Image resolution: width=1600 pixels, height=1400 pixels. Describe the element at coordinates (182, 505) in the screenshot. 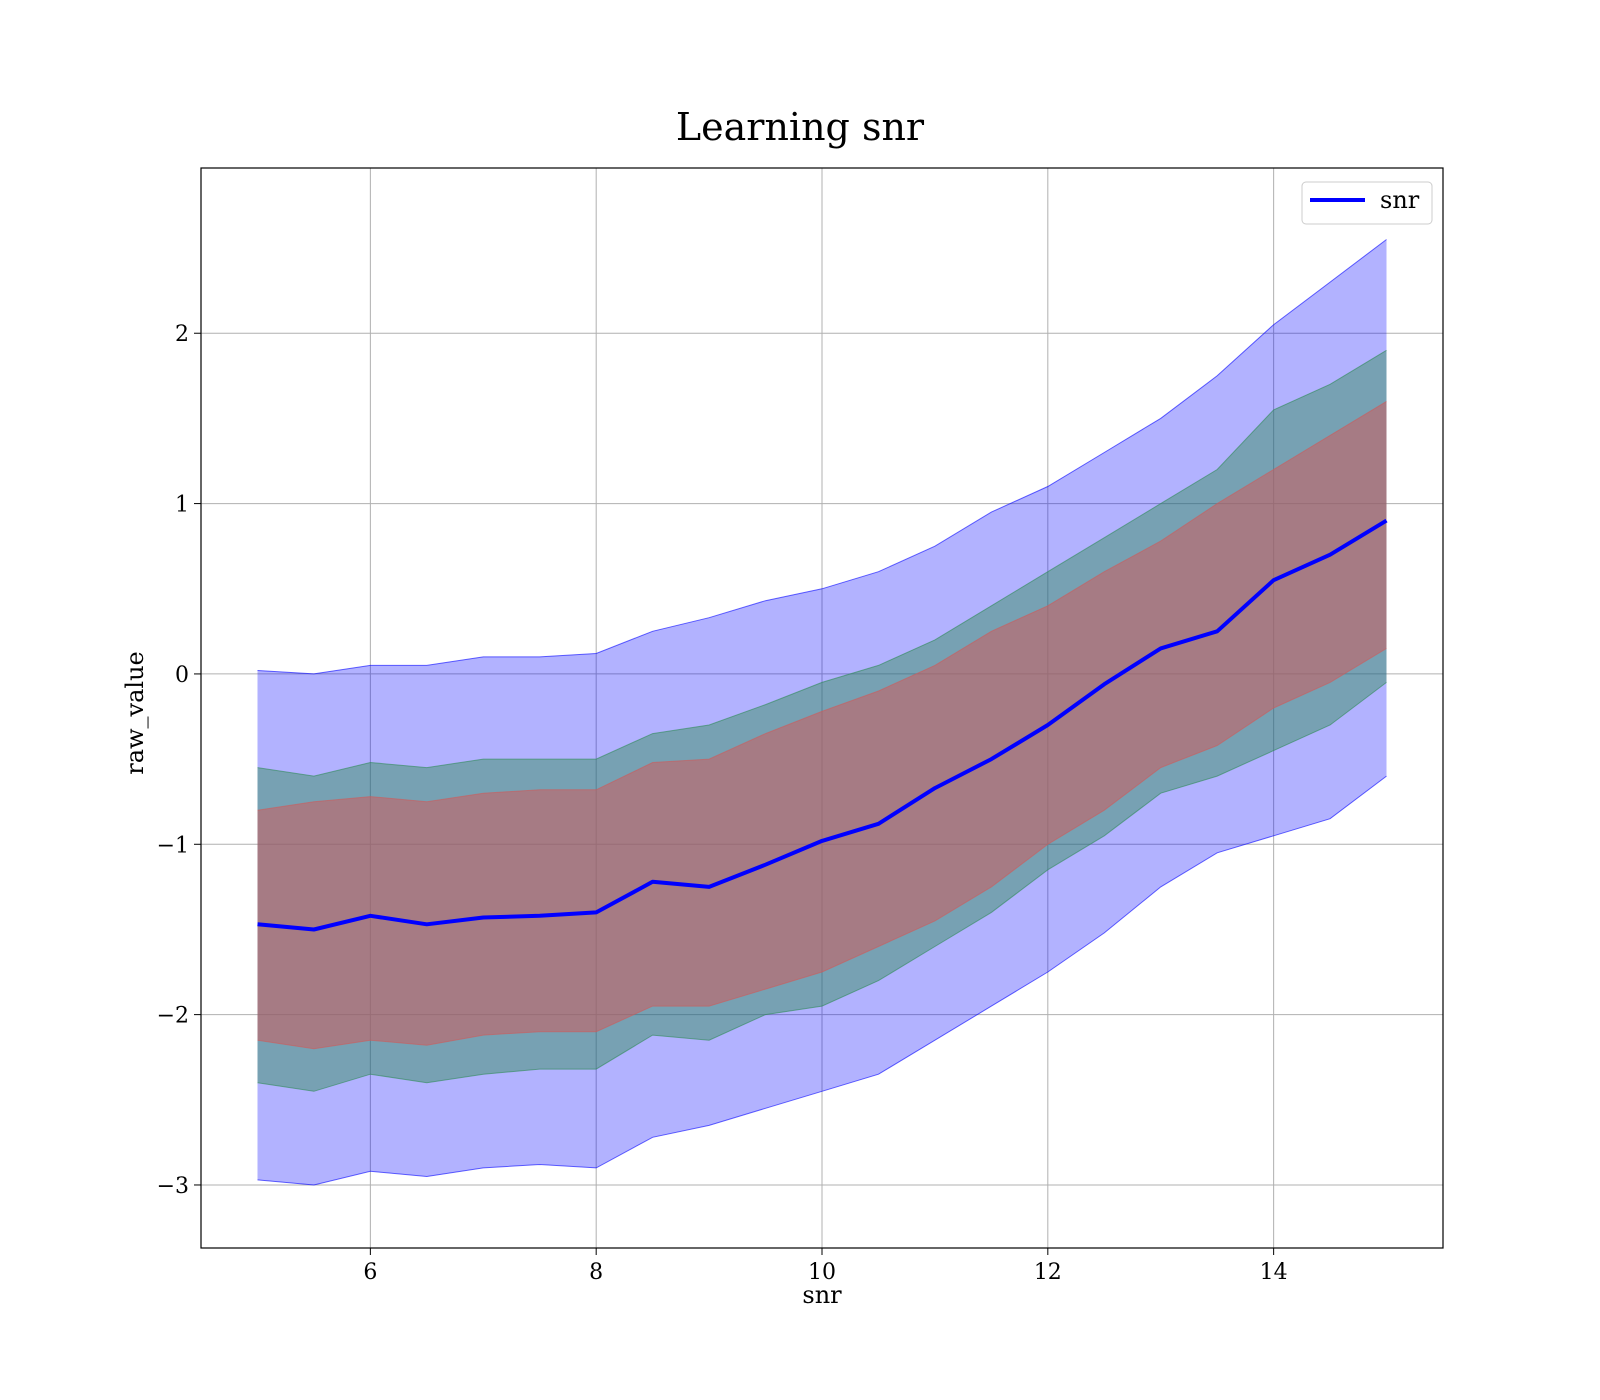

I see `y-tick-label: 1` at that location.